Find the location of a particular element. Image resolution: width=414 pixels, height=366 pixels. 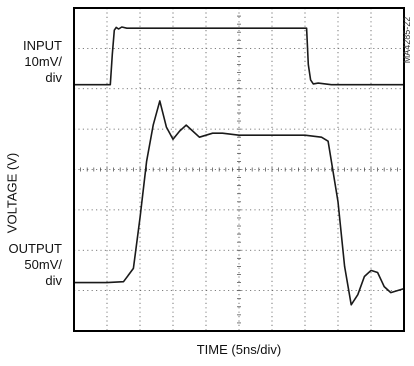

y-axis-label: VOLTAGE (V) is located at coordinates (12, 193).